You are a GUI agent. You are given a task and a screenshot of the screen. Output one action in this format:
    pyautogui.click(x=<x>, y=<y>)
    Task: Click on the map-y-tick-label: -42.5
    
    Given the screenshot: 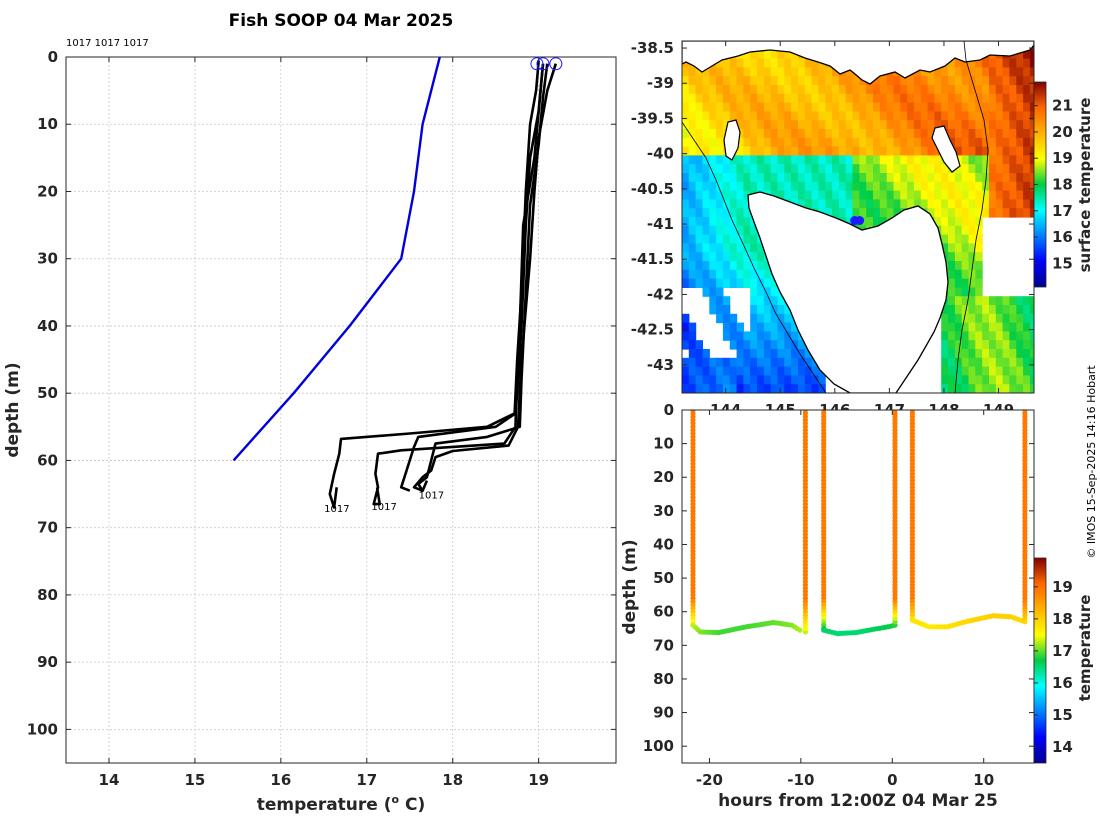 What is the action you would take?
    pyautogui.click(x=652, y=330)
    